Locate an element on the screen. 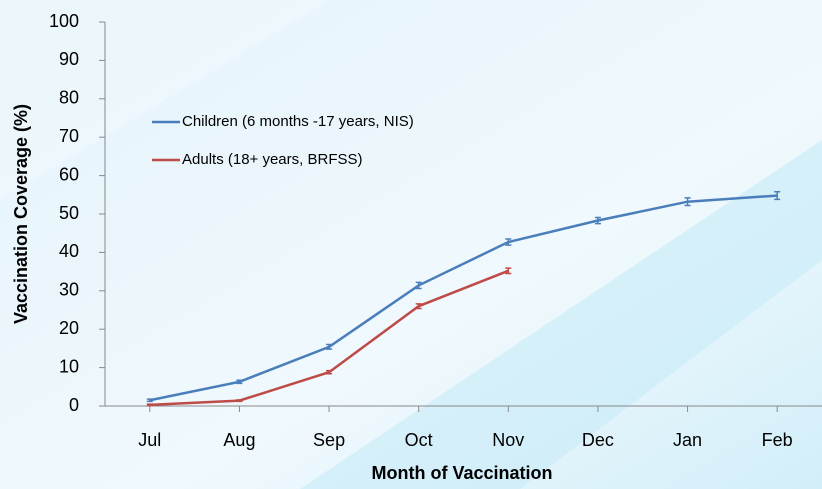 The height and width of the screenshot is (489, 822). legend-label: Children (6 months -17 years, NIS) is located at coordinates (298, 121).